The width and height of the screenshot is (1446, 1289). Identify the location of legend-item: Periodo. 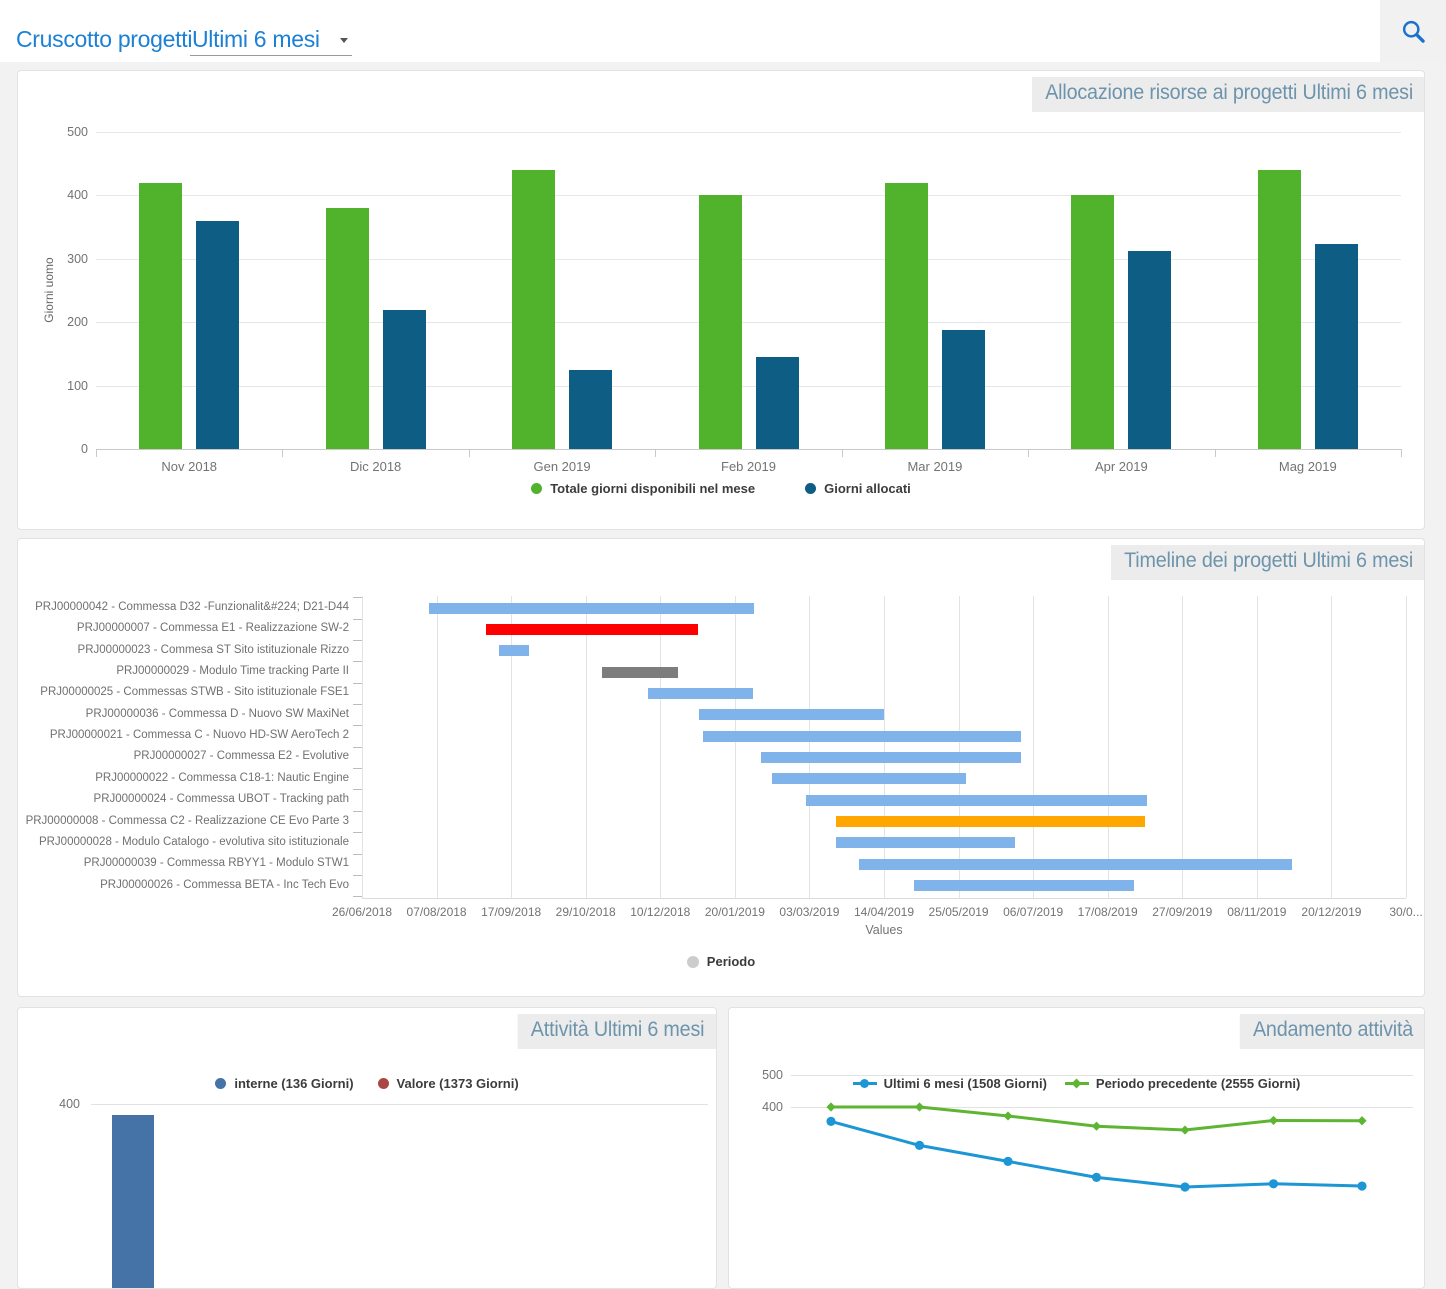
(720, 961).